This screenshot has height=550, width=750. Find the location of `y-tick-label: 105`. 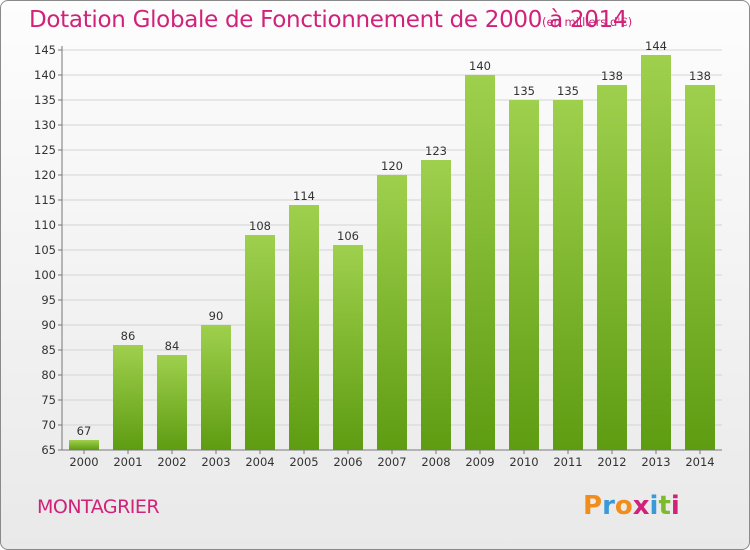

y-tick-label: 105 is located at coordinates (45, 250).